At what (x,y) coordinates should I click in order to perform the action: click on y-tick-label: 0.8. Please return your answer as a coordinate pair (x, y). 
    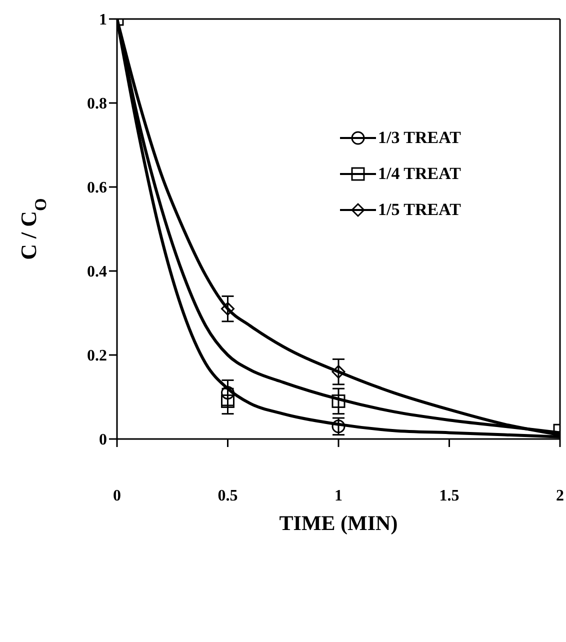
    Looking at the image, I should click on (97, 104).